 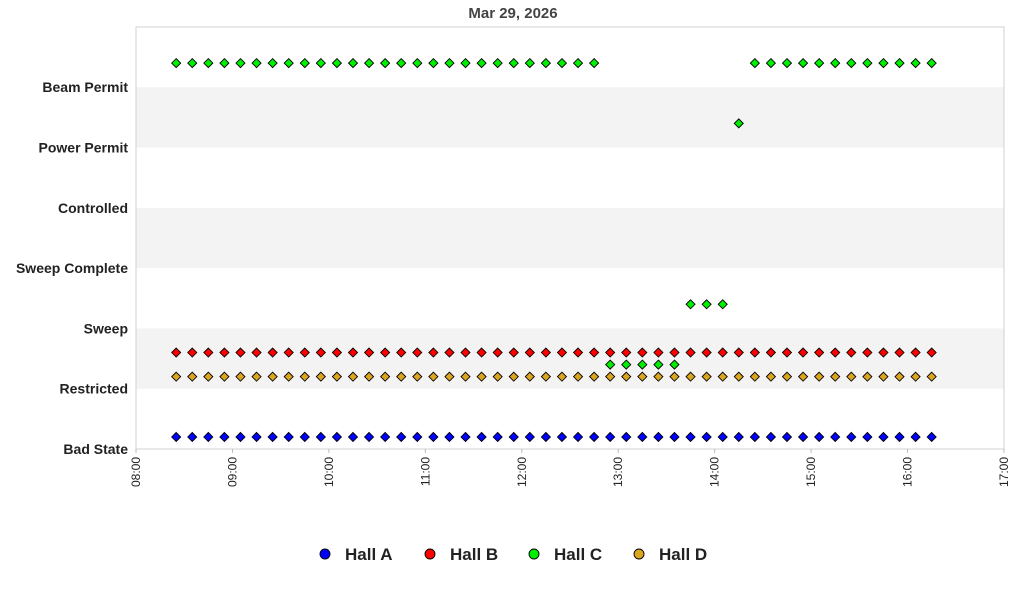 What do you see at coordinates (93, 208) in the screenshot?
I see `y-tick-label: Controlled` at bounding box center [93, 208].